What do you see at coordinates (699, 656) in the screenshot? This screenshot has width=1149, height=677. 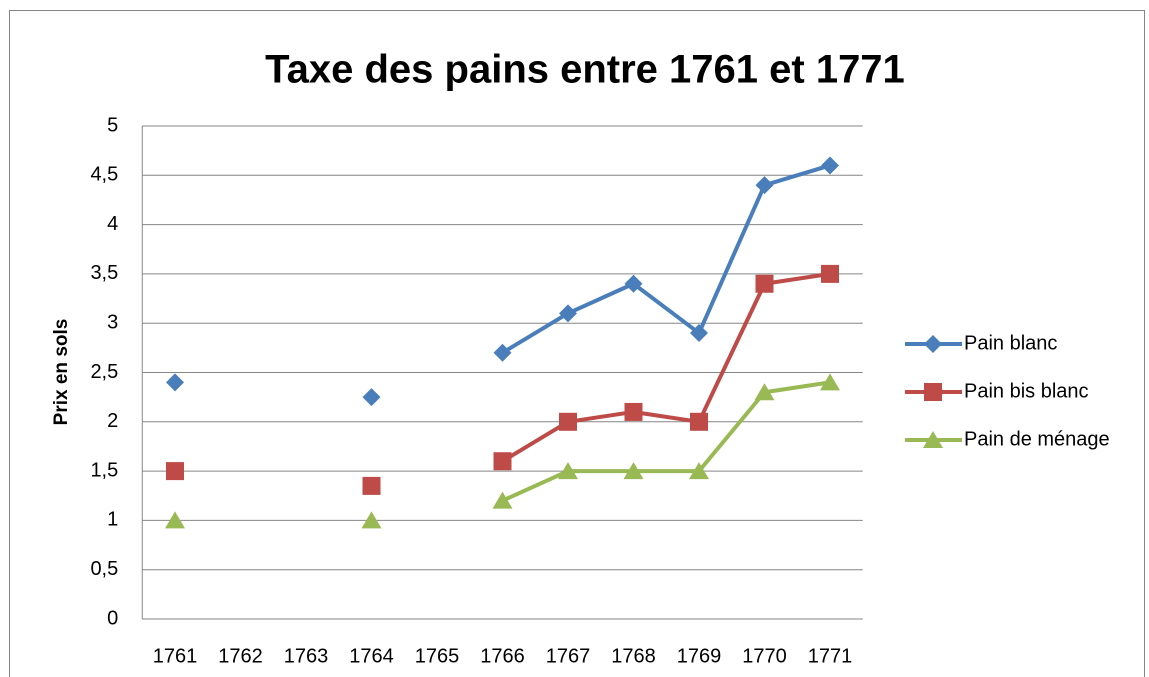 I see `x-tick-label: 1769` at bounding box center [699, 656].